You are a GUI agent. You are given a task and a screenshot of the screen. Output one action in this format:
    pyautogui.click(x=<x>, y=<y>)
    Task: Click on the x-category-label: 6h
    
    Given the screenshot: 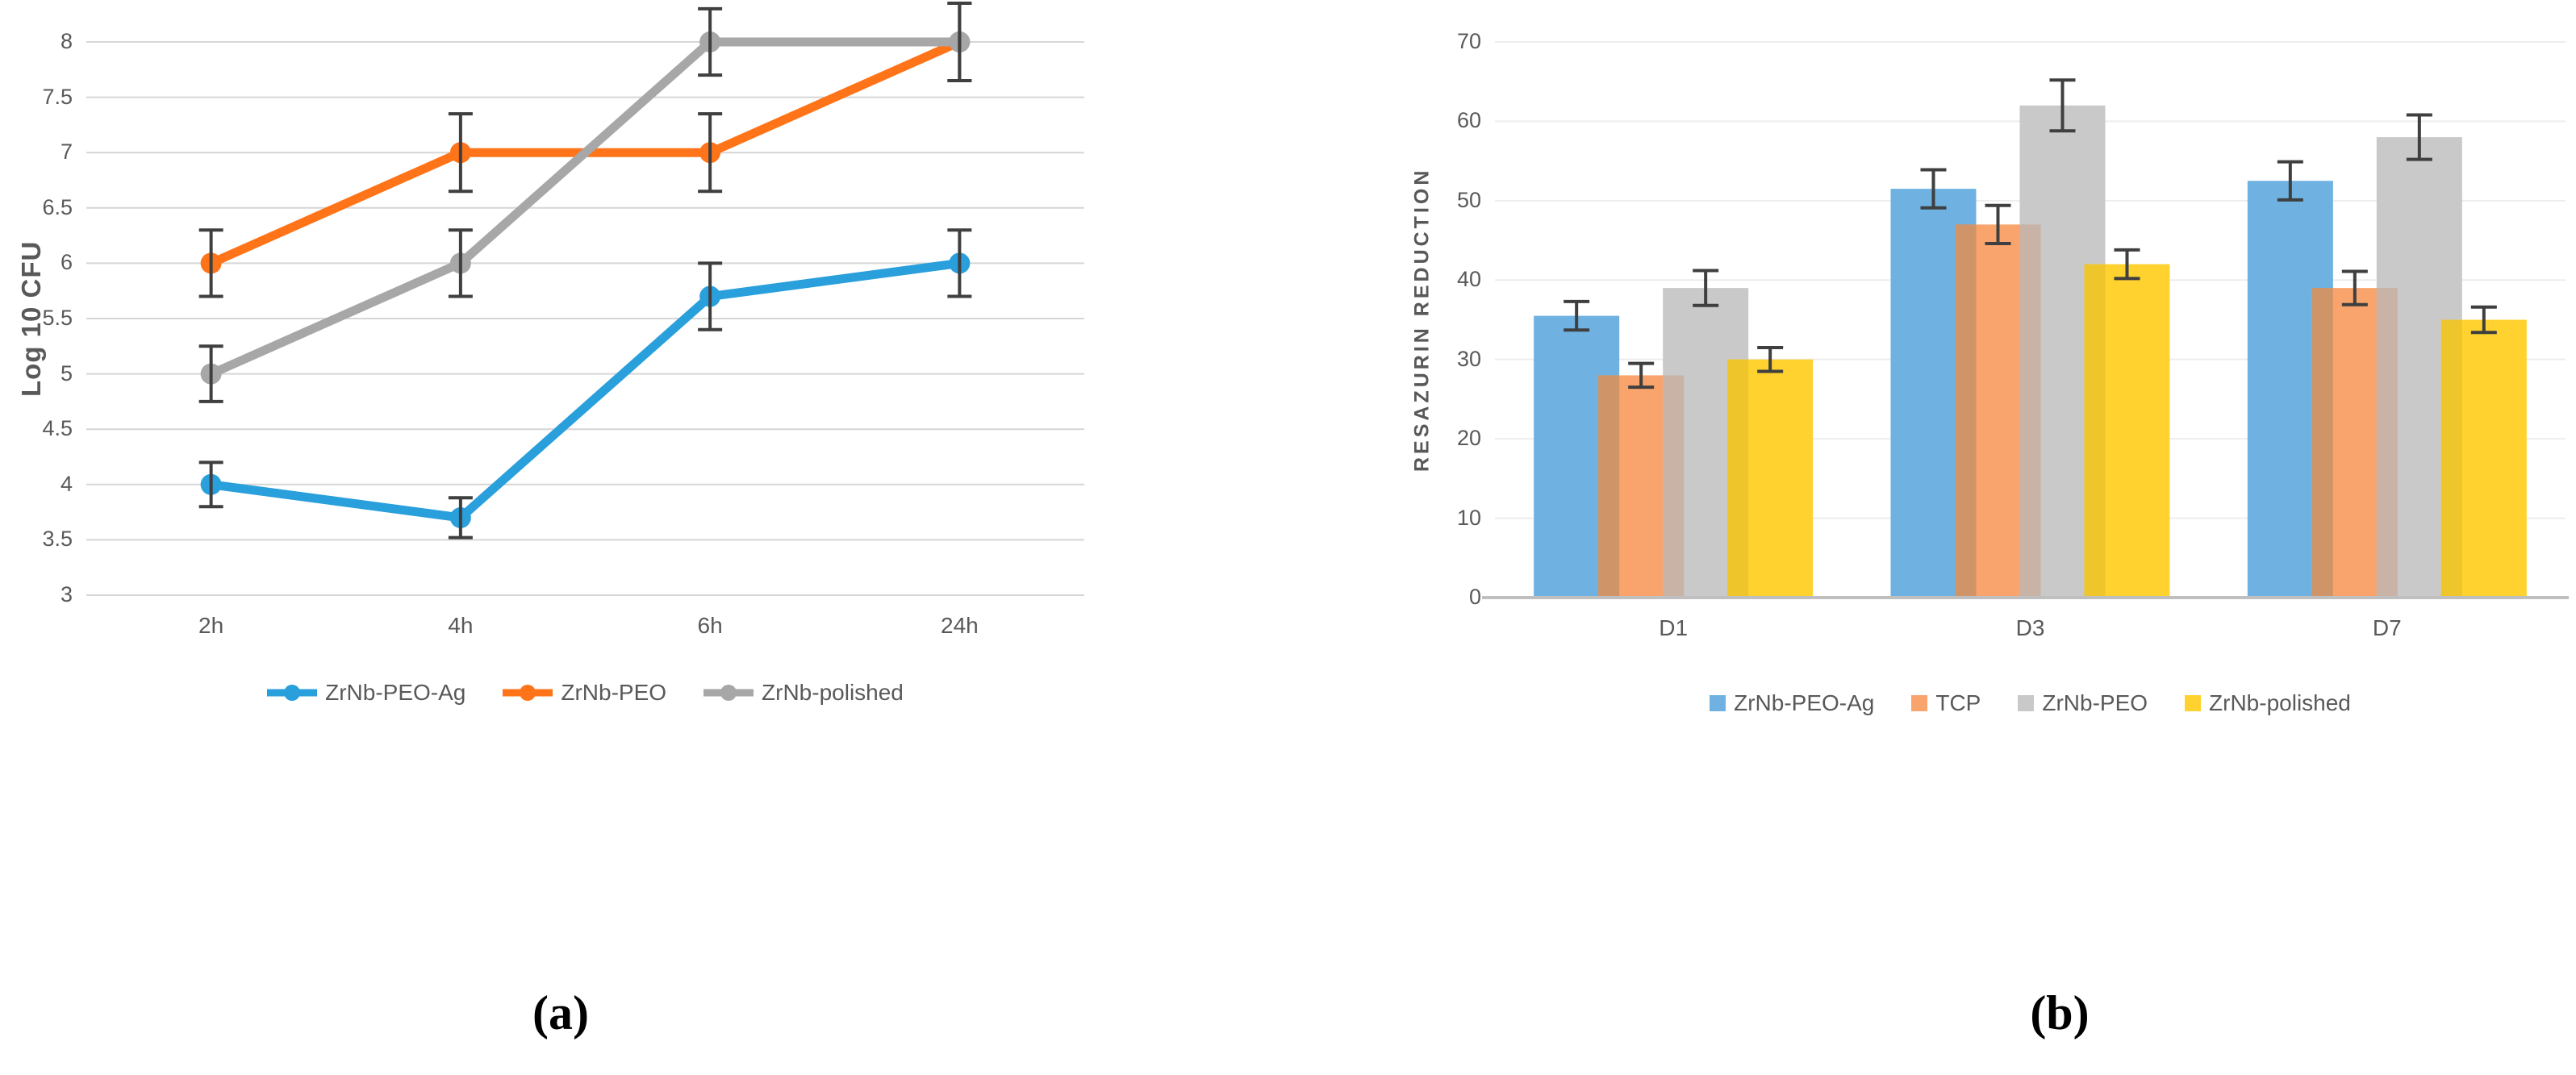 What is the action you would take?
    pyautogui.click(x=710, y=625)
    